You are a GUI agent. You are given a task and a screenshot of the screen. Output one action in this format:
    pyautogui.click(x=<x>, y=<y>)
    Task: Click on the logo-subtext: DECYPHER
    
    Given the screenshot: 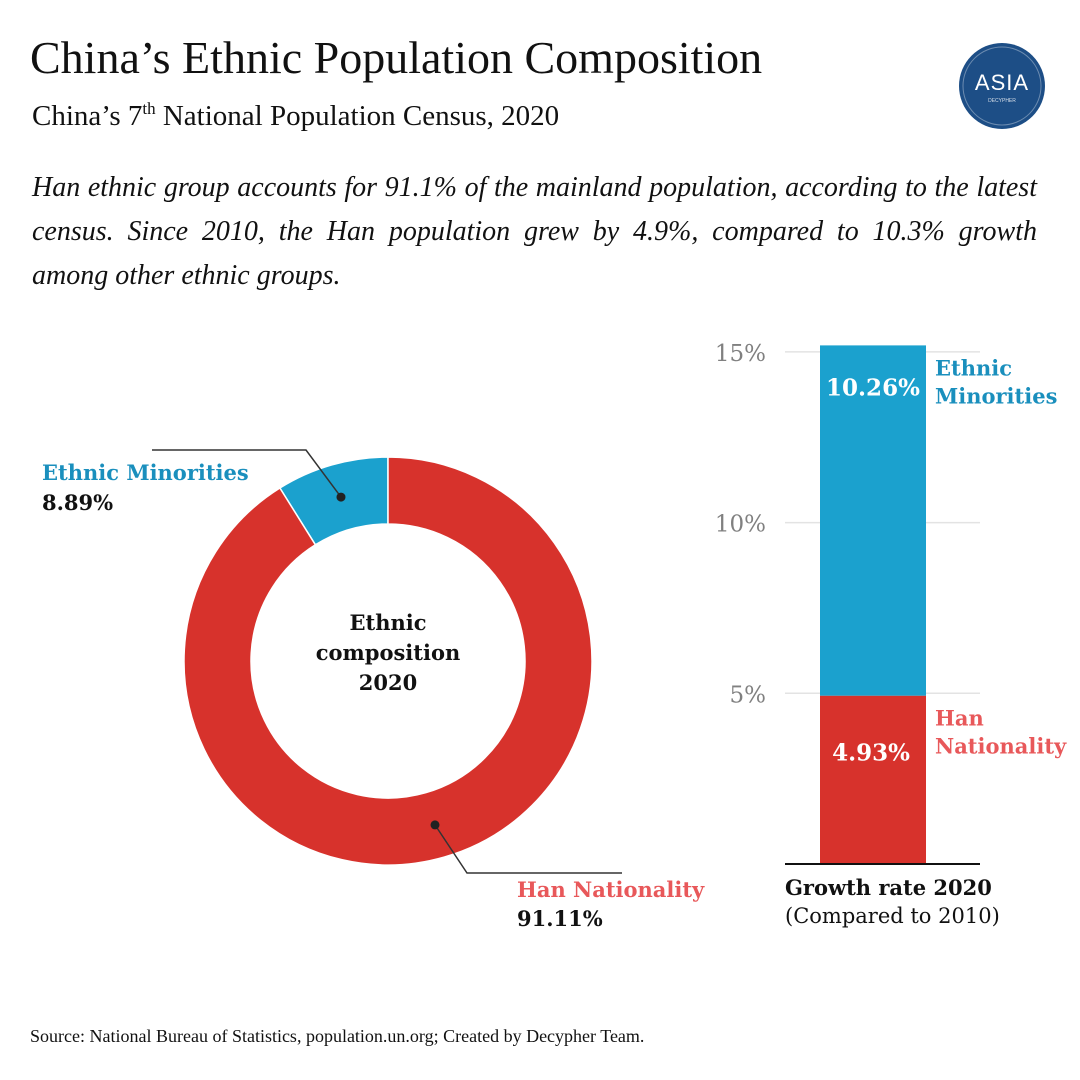 What is the action you would take?
    pyautogui.click(x=1002, y=101)
    